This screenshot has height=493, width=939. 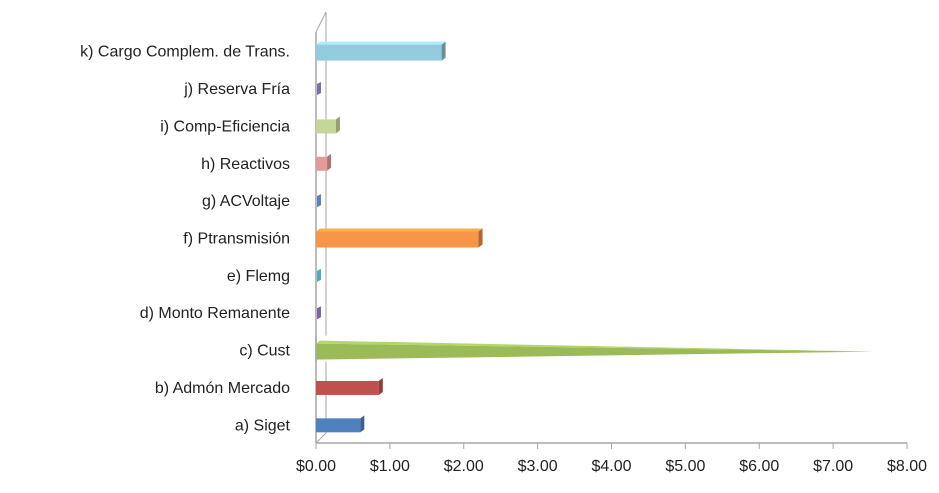 I want to click on x-tick-label: $8.00, so click(x=907, y=466).